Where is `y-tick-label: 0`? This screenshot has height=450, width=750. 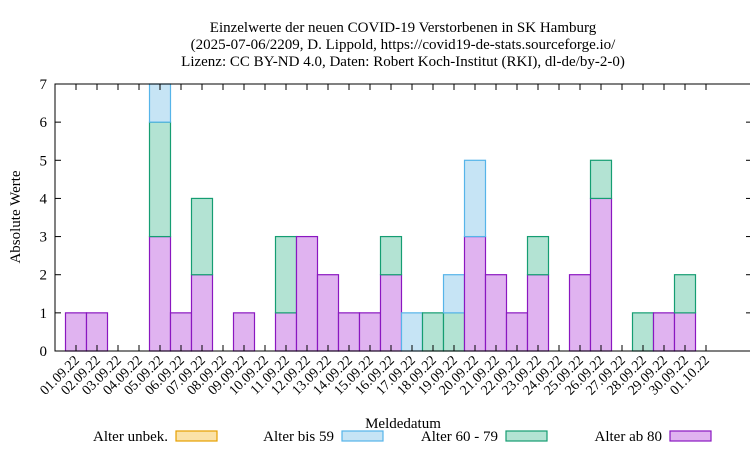
y-tick-label: 0 is located at coordinates (44, 352).